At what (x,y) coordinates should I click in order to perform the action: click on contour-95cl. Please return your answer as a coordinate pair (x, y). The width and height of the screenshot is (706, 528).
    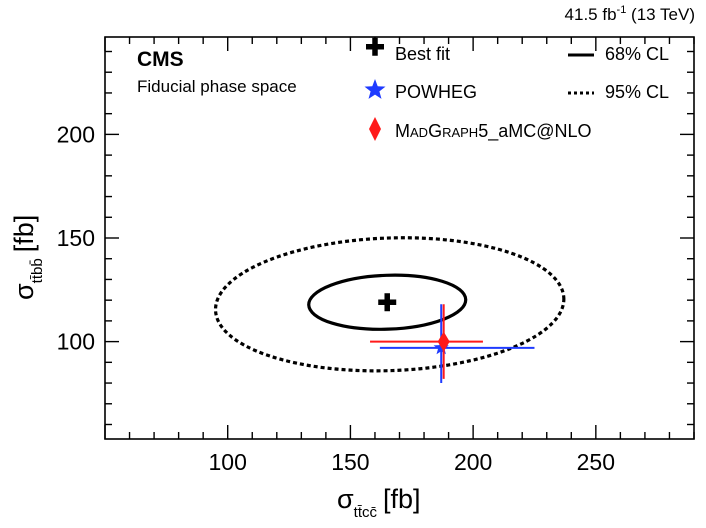
    Looking at the image, I should click on (389, 304).